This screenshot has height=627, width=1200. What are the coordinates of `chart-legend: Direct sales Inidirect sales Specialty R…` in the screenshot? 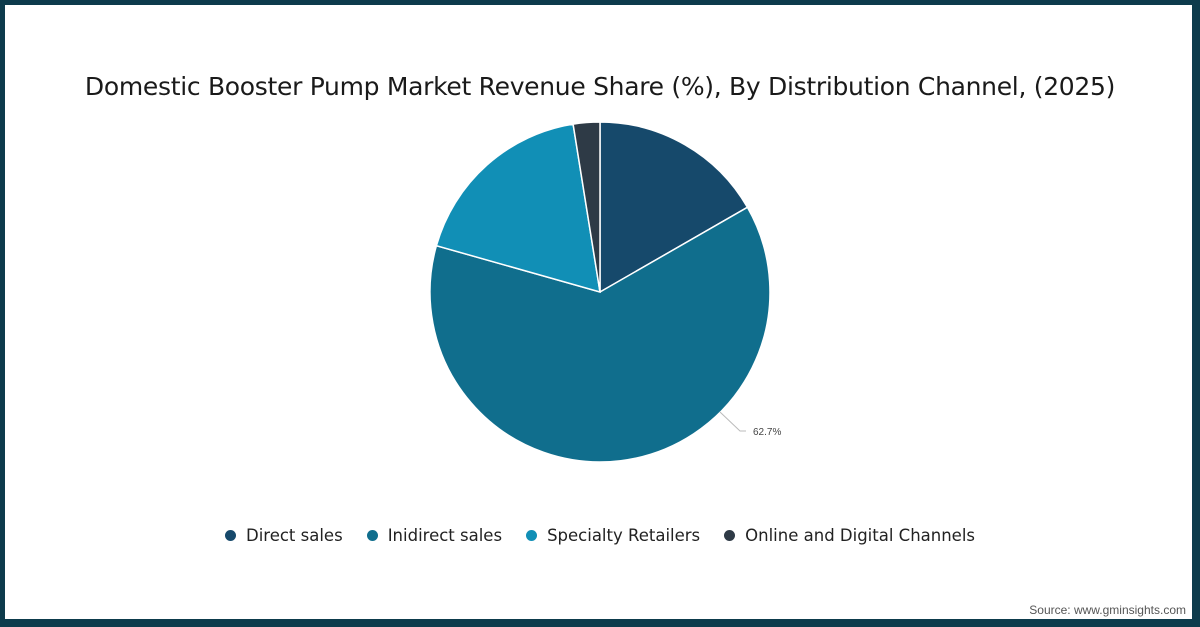 It's located at (600, 535).